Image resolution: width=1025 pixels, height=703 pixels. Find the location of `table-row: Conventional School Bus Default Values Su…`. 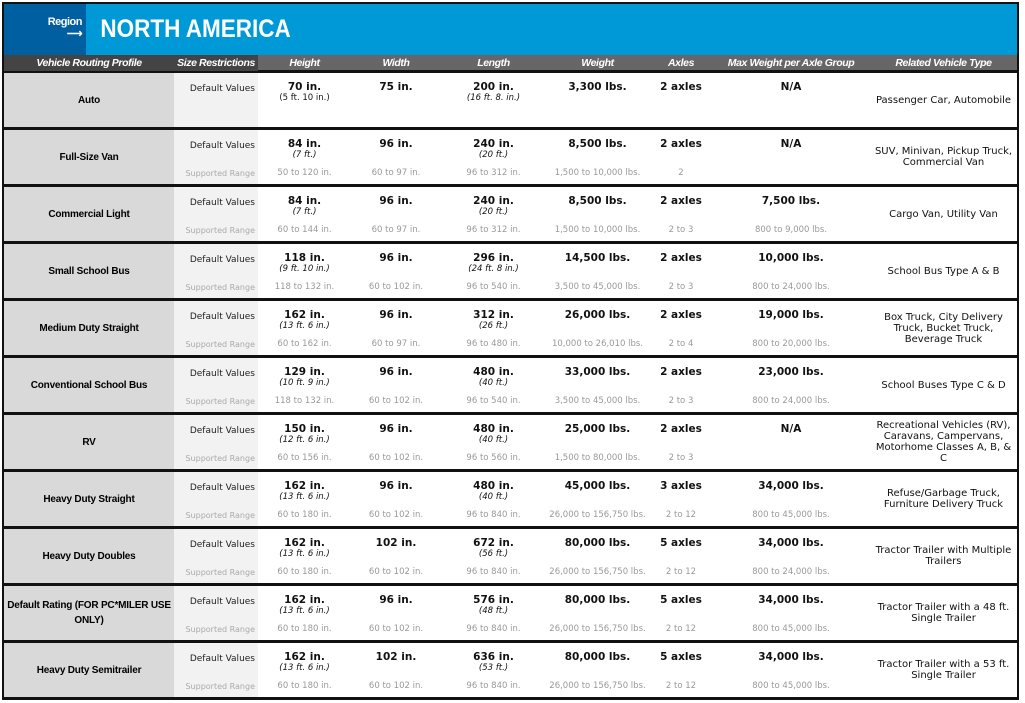

table-row: Conventional School Bus Default Values Su… is located at coordinates (510, 386).